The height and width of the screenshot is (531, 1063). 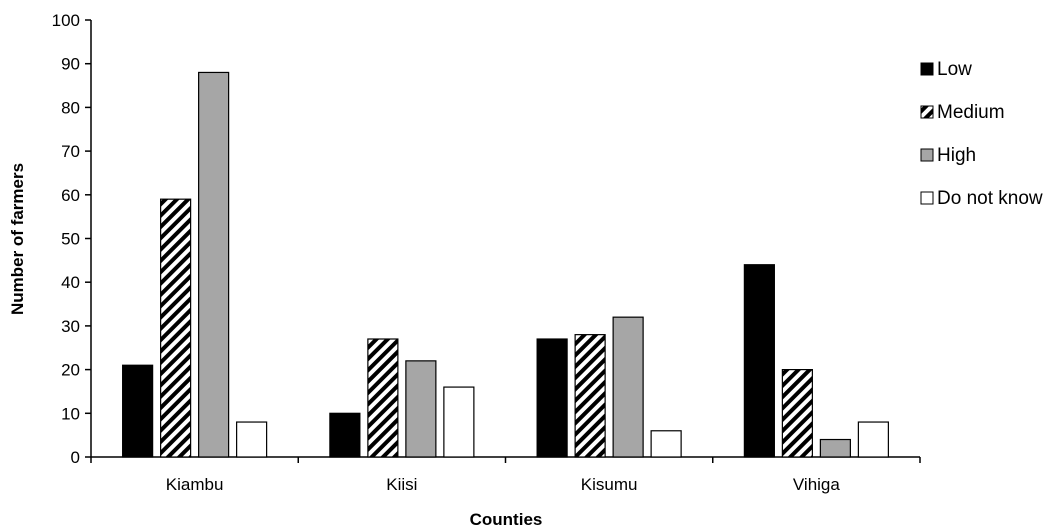 What do you see at coordinates (70, 64) in the screenshot?
I see `y-tick-label: 90` at bounding box center [70, 64].